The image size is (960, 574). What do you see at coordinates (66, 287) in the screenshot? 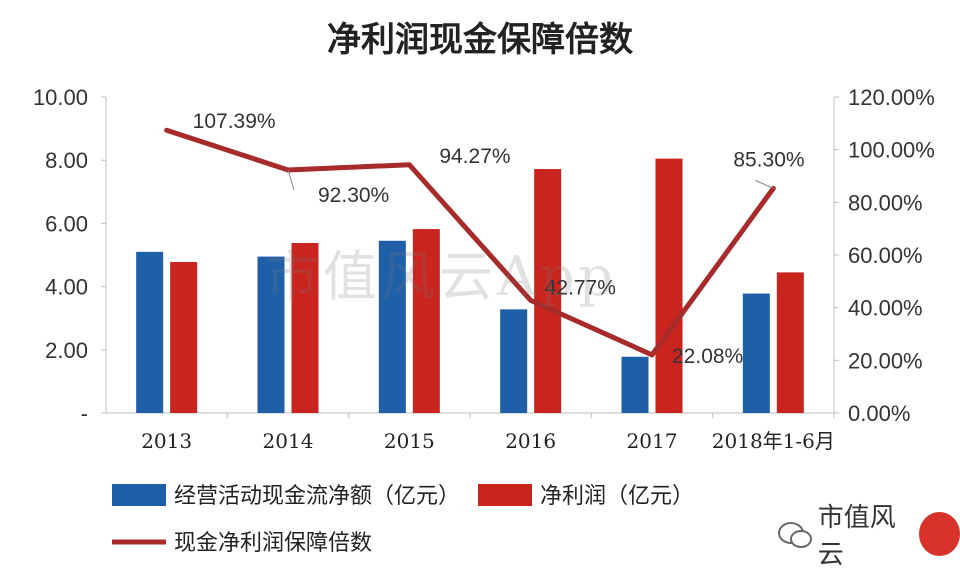
I see `left-axis-tick-label: 4.00` at bounding box center [66, 287].